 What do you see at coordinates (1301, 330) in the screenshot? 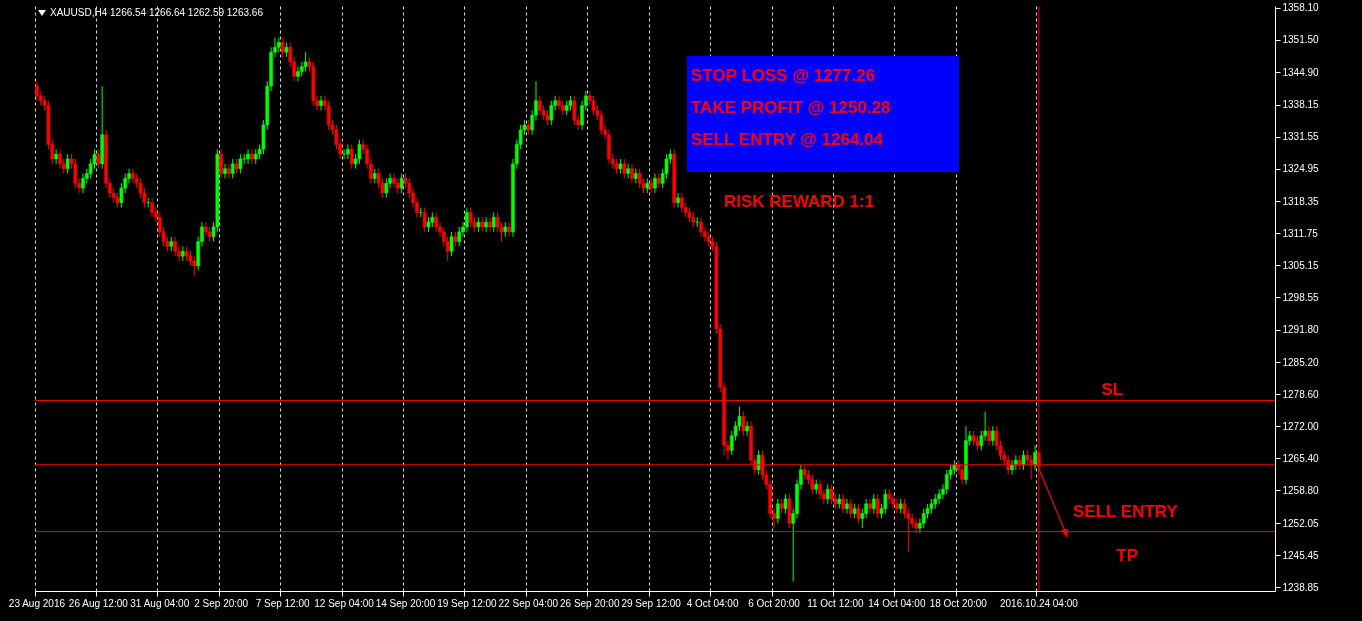
I see `y-tick-label: 1291.80` at bounding box center [1301, 330].